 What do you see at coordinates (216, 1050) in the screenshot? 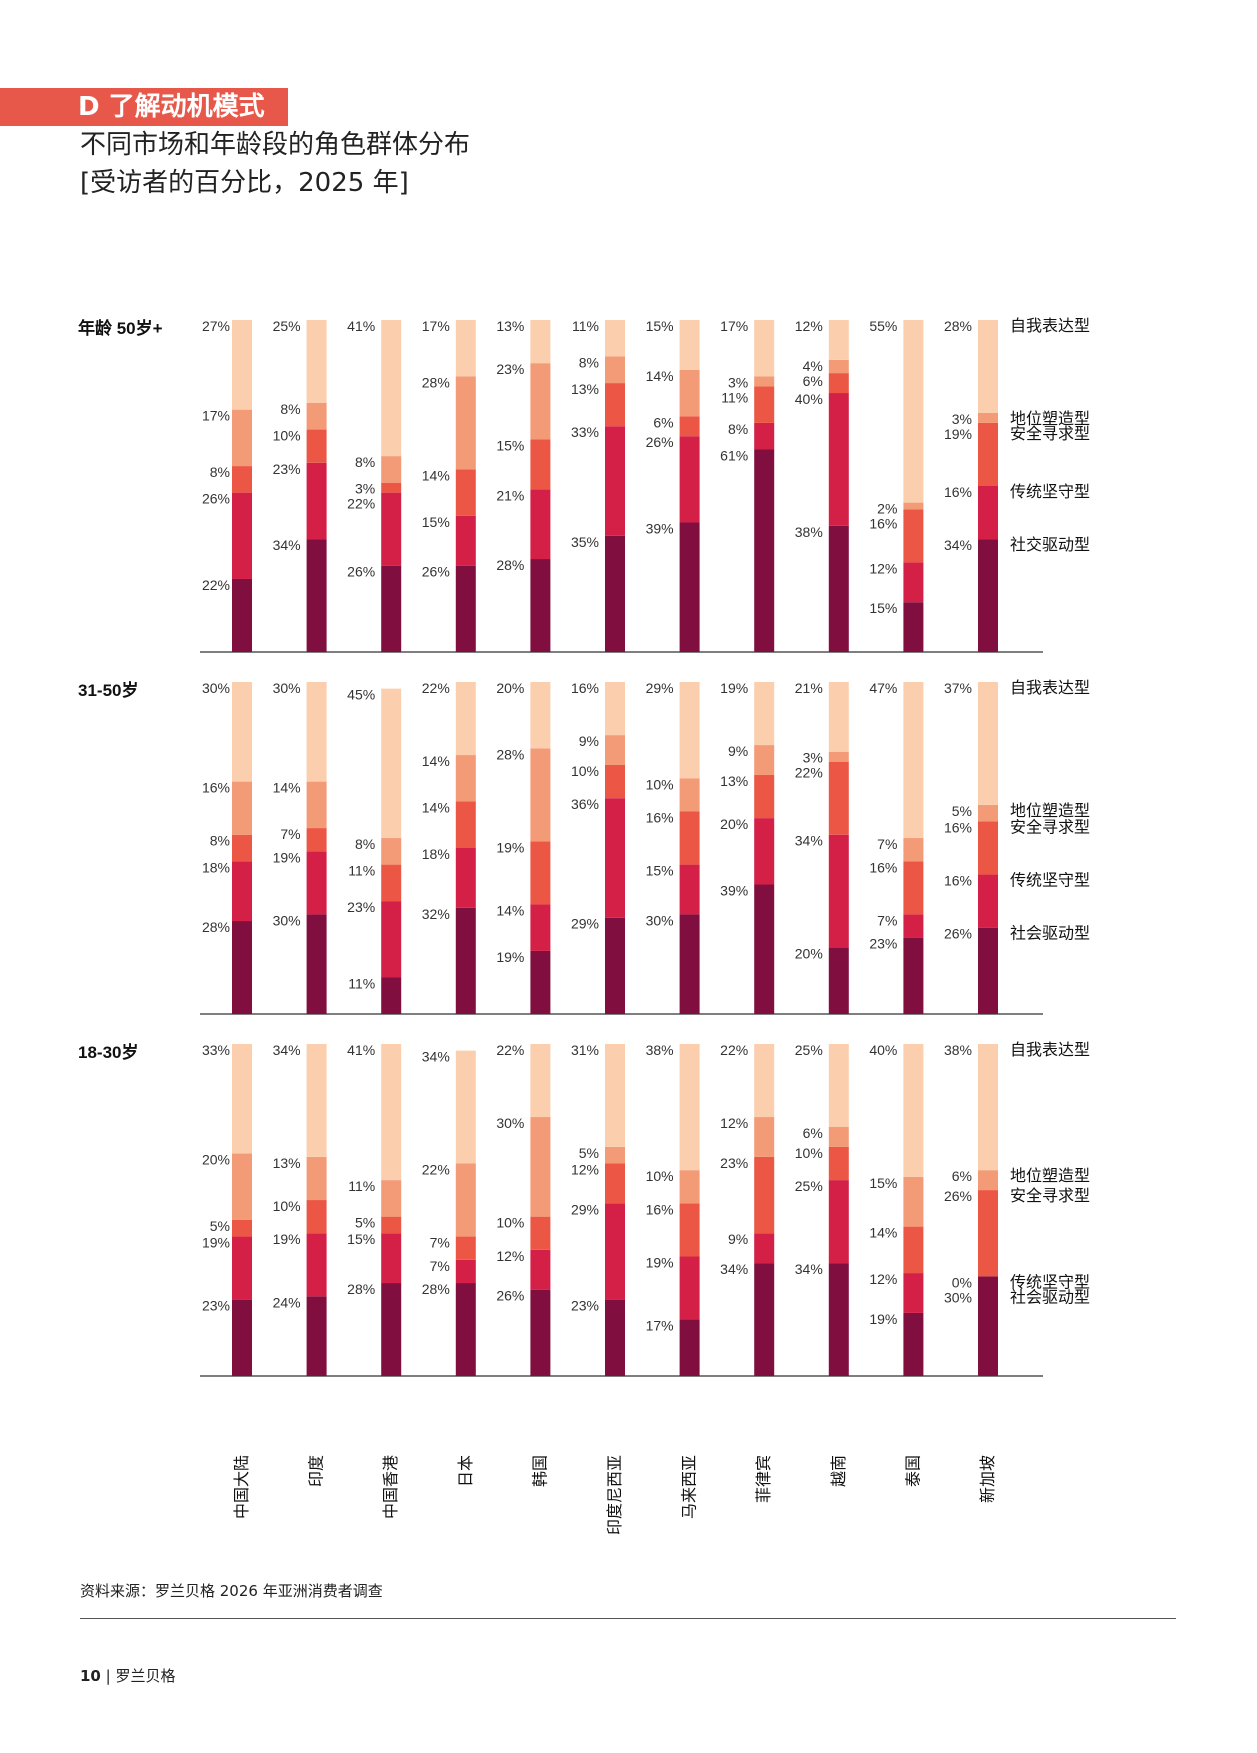
I see `data-label: 33%` at bounding box center [216, 1050].